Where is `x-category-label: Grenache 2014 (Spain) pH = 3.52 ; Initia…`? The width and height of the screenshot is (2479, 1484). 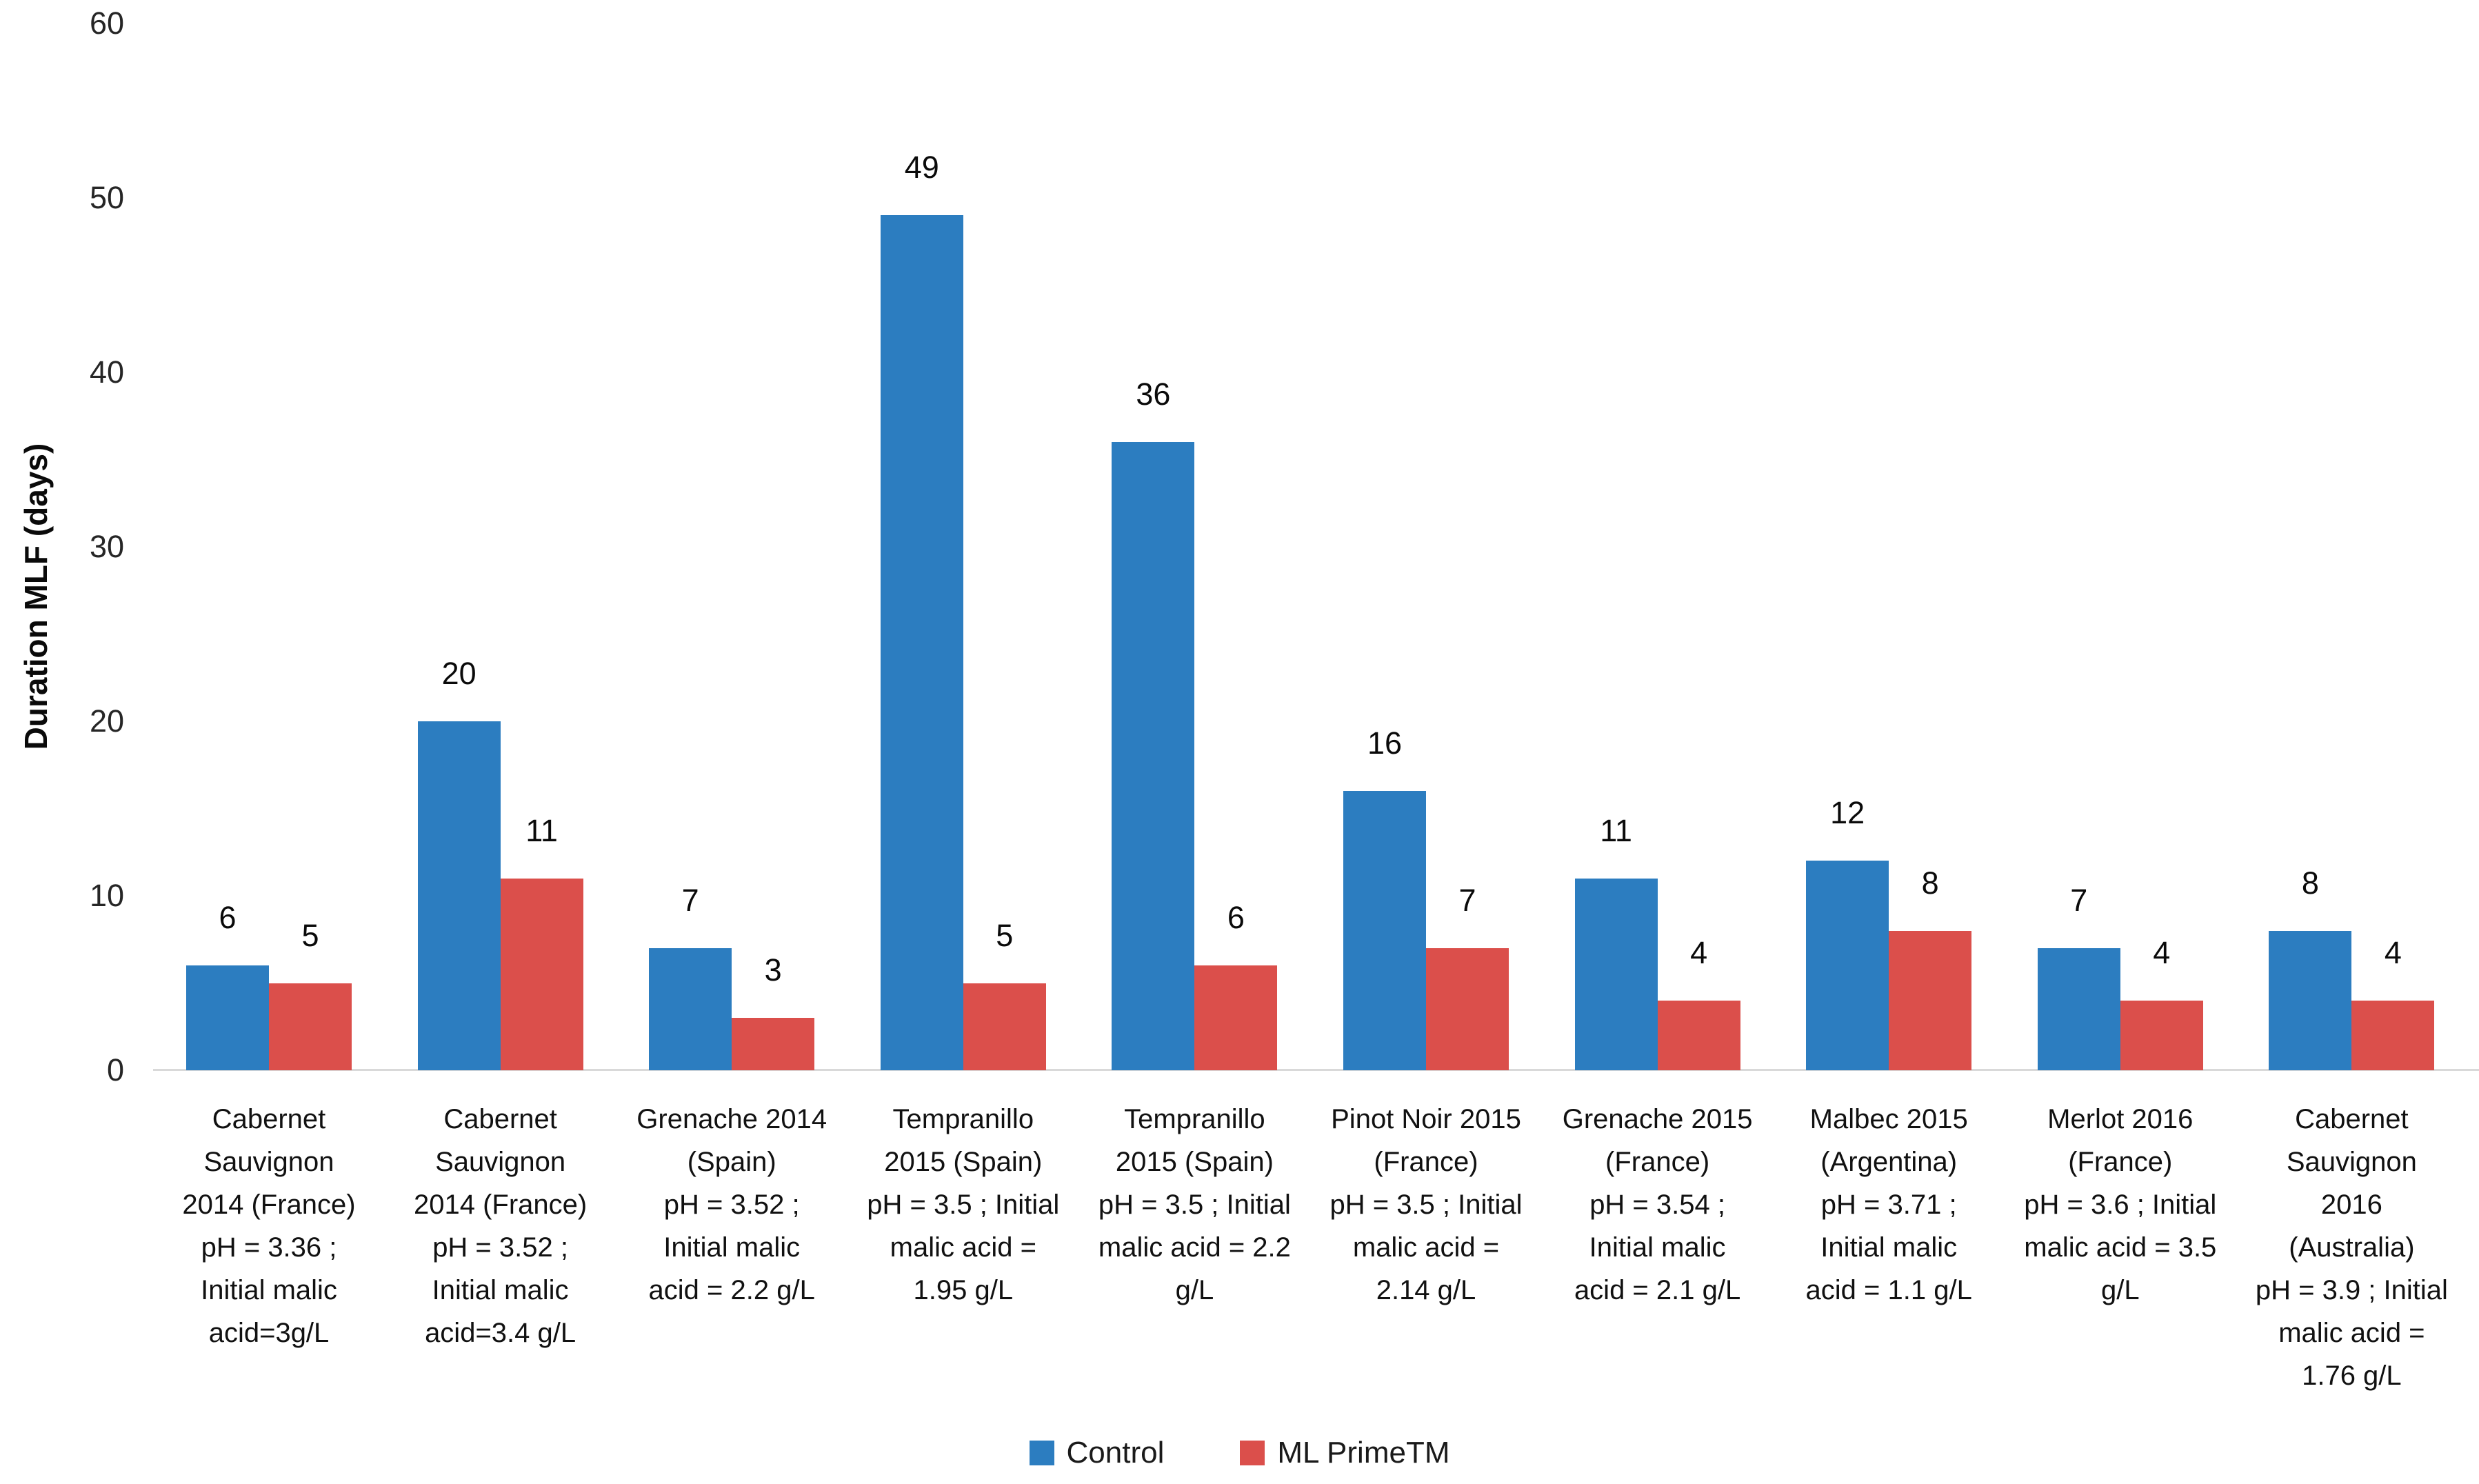 x-category-label: Grenache 2014 (Spain) pH = 3.52 ; Initia… is located at coordinates (732, 1204).